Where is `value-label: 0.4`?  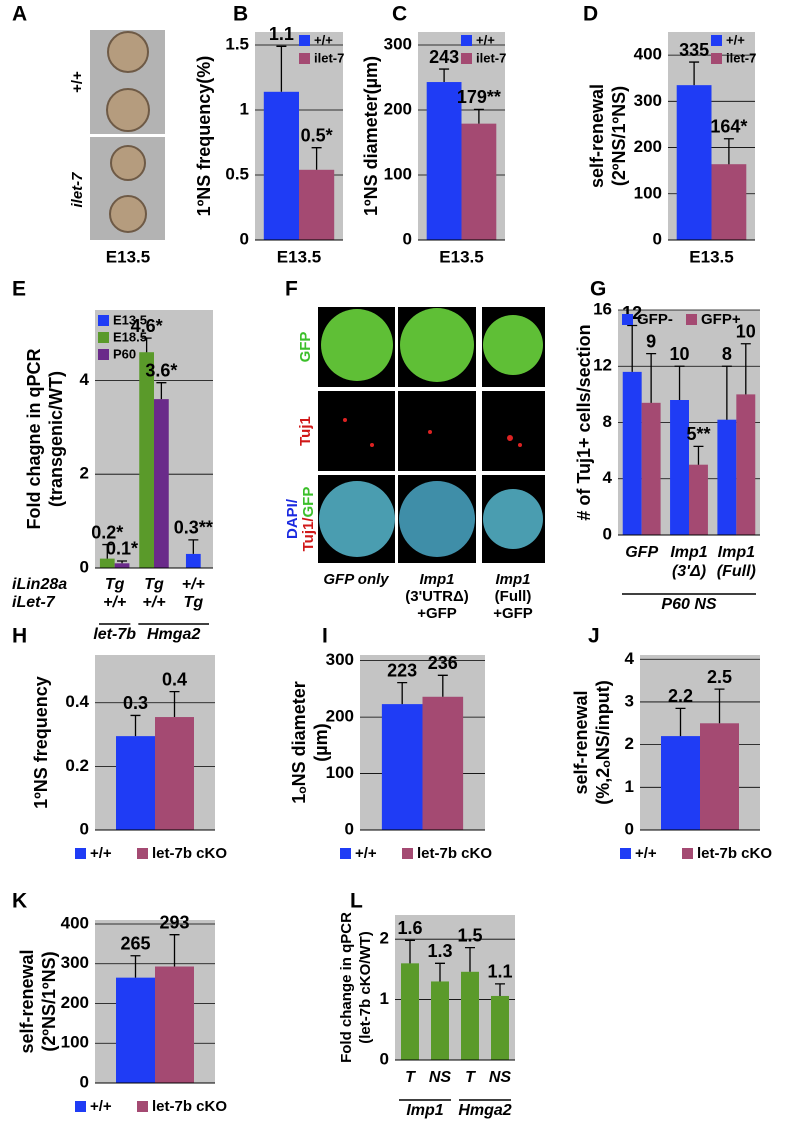
value-label: 0.4 is located at coordinates (174, 679).